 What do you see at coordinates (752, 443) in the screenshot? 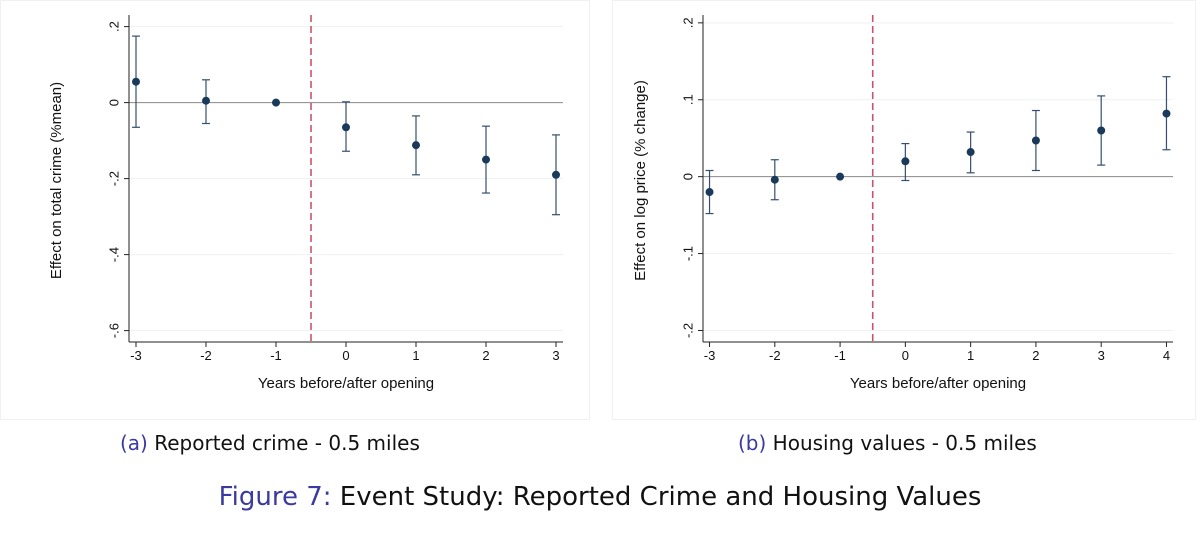
I see `subcaption-b-tag: (b)` at bounding box center [752, 443].